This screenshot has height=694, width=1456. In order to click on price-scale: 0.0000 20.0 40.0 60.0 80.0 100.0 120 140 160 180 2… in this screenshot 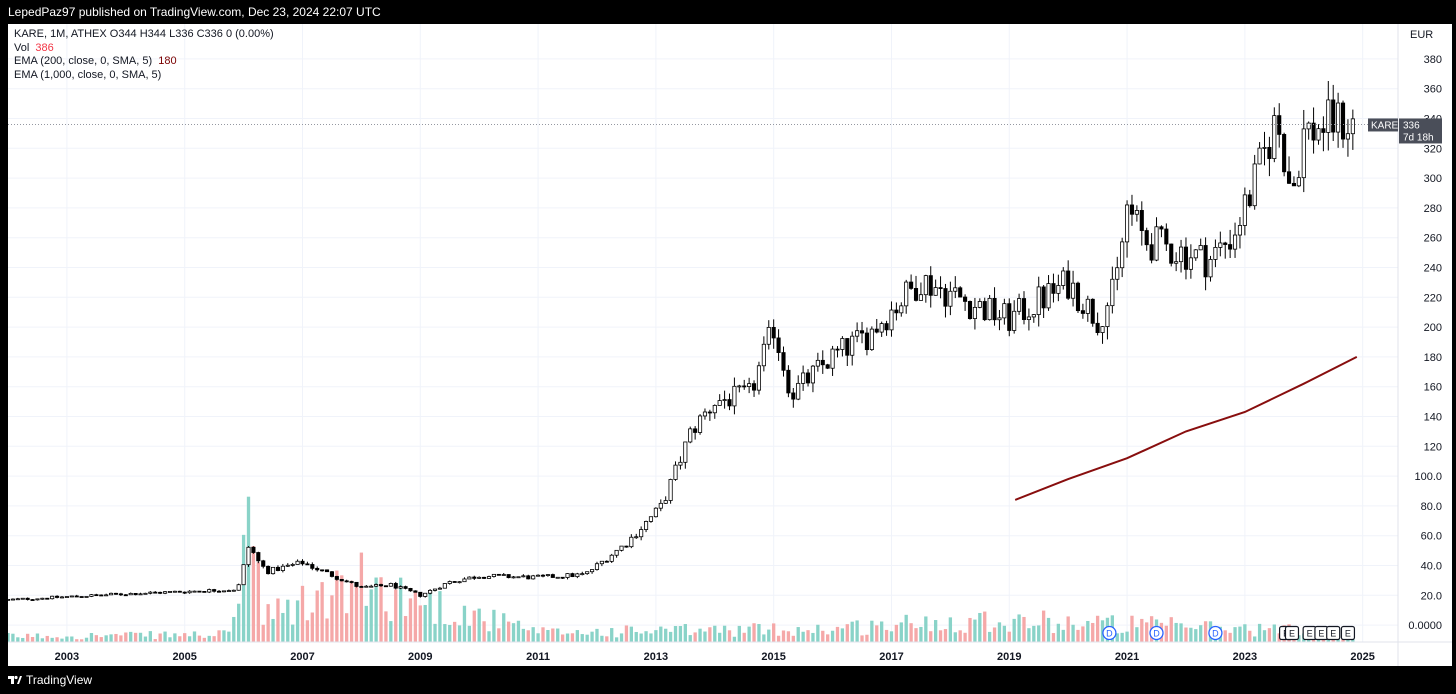, I will do `click(1425, 343)`.